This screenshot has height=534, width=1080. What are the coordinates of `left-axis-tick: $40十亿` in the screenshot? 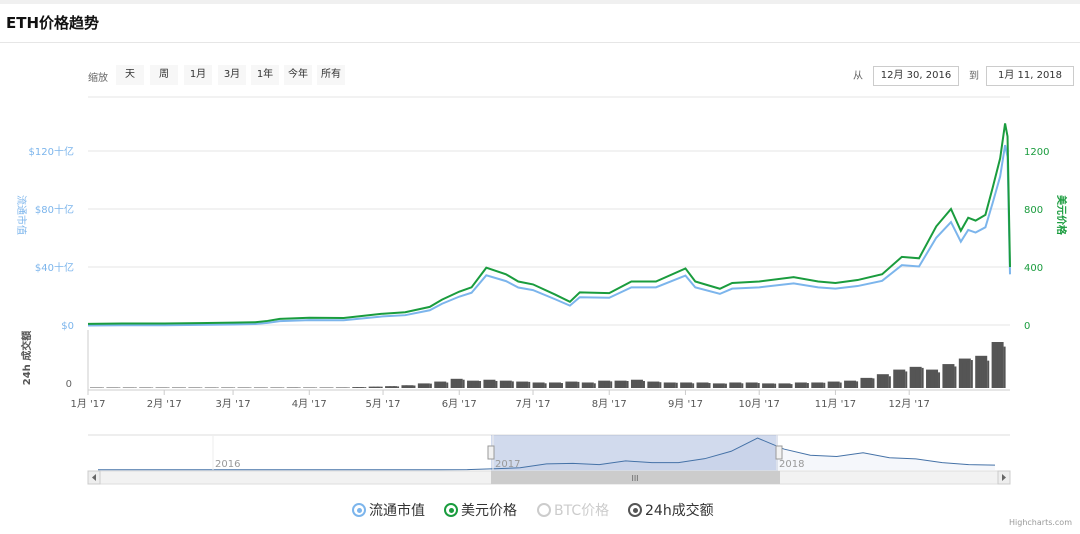 It's located at (54, 267).